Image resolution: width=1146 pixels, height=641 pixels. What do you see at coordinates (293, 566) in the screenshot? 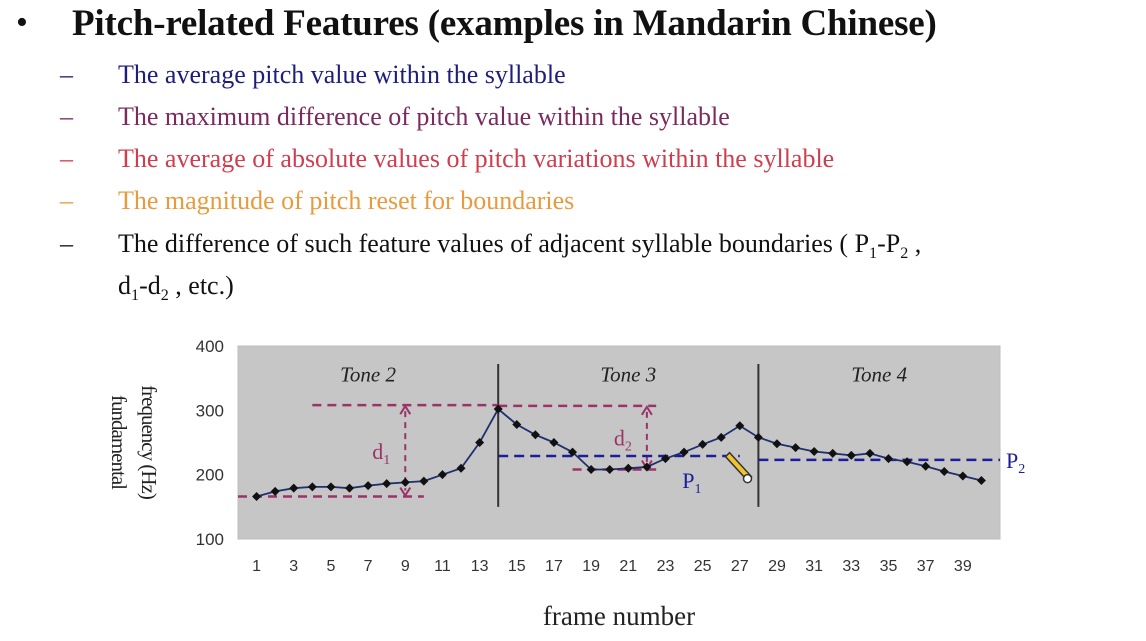
I see `x-tick-label: 3` at bounding box center [293, 566].